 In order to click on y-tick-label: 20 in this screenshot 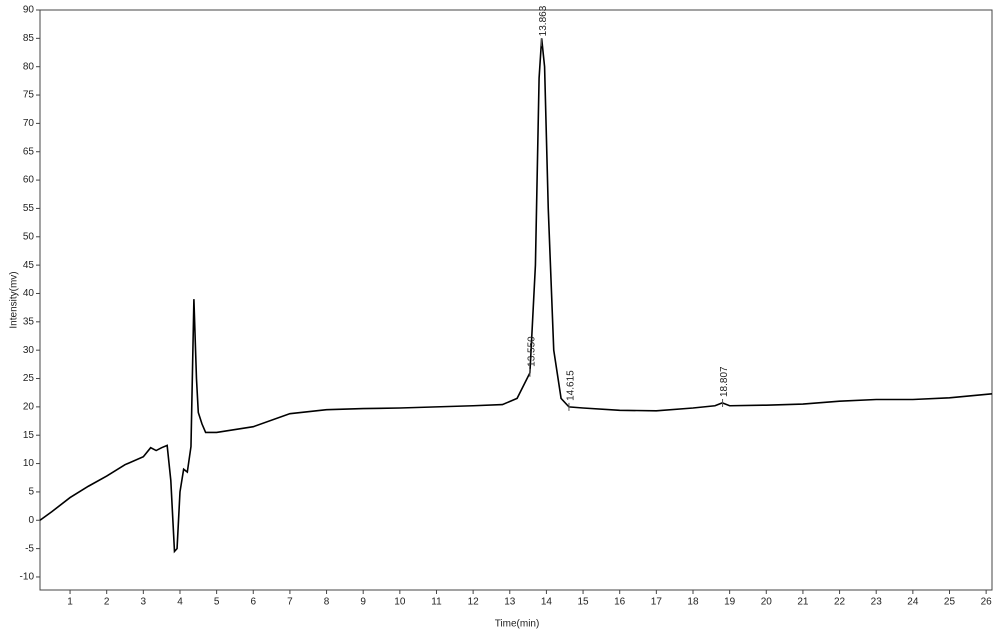, I will do `click(29, 407)`.